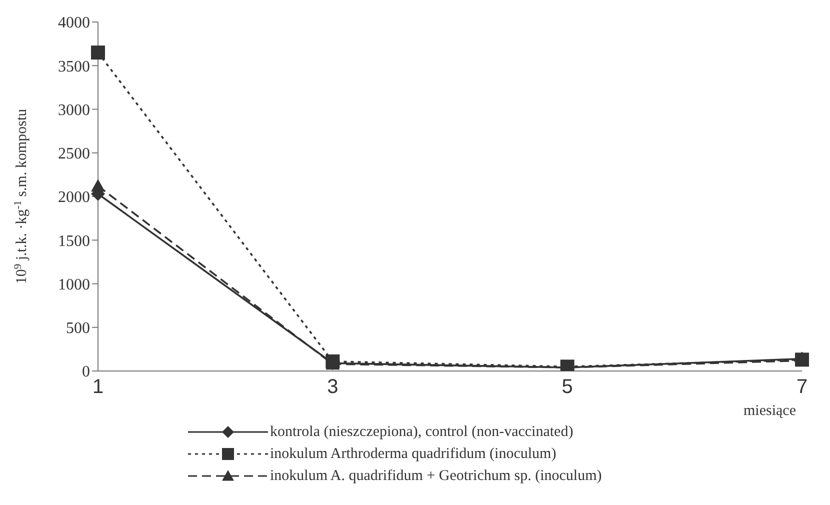 The image size is (830, 505). Describe the element at coordinates (74, 67) in the screenshot. I see `y-tick-label: 3500` at that location.